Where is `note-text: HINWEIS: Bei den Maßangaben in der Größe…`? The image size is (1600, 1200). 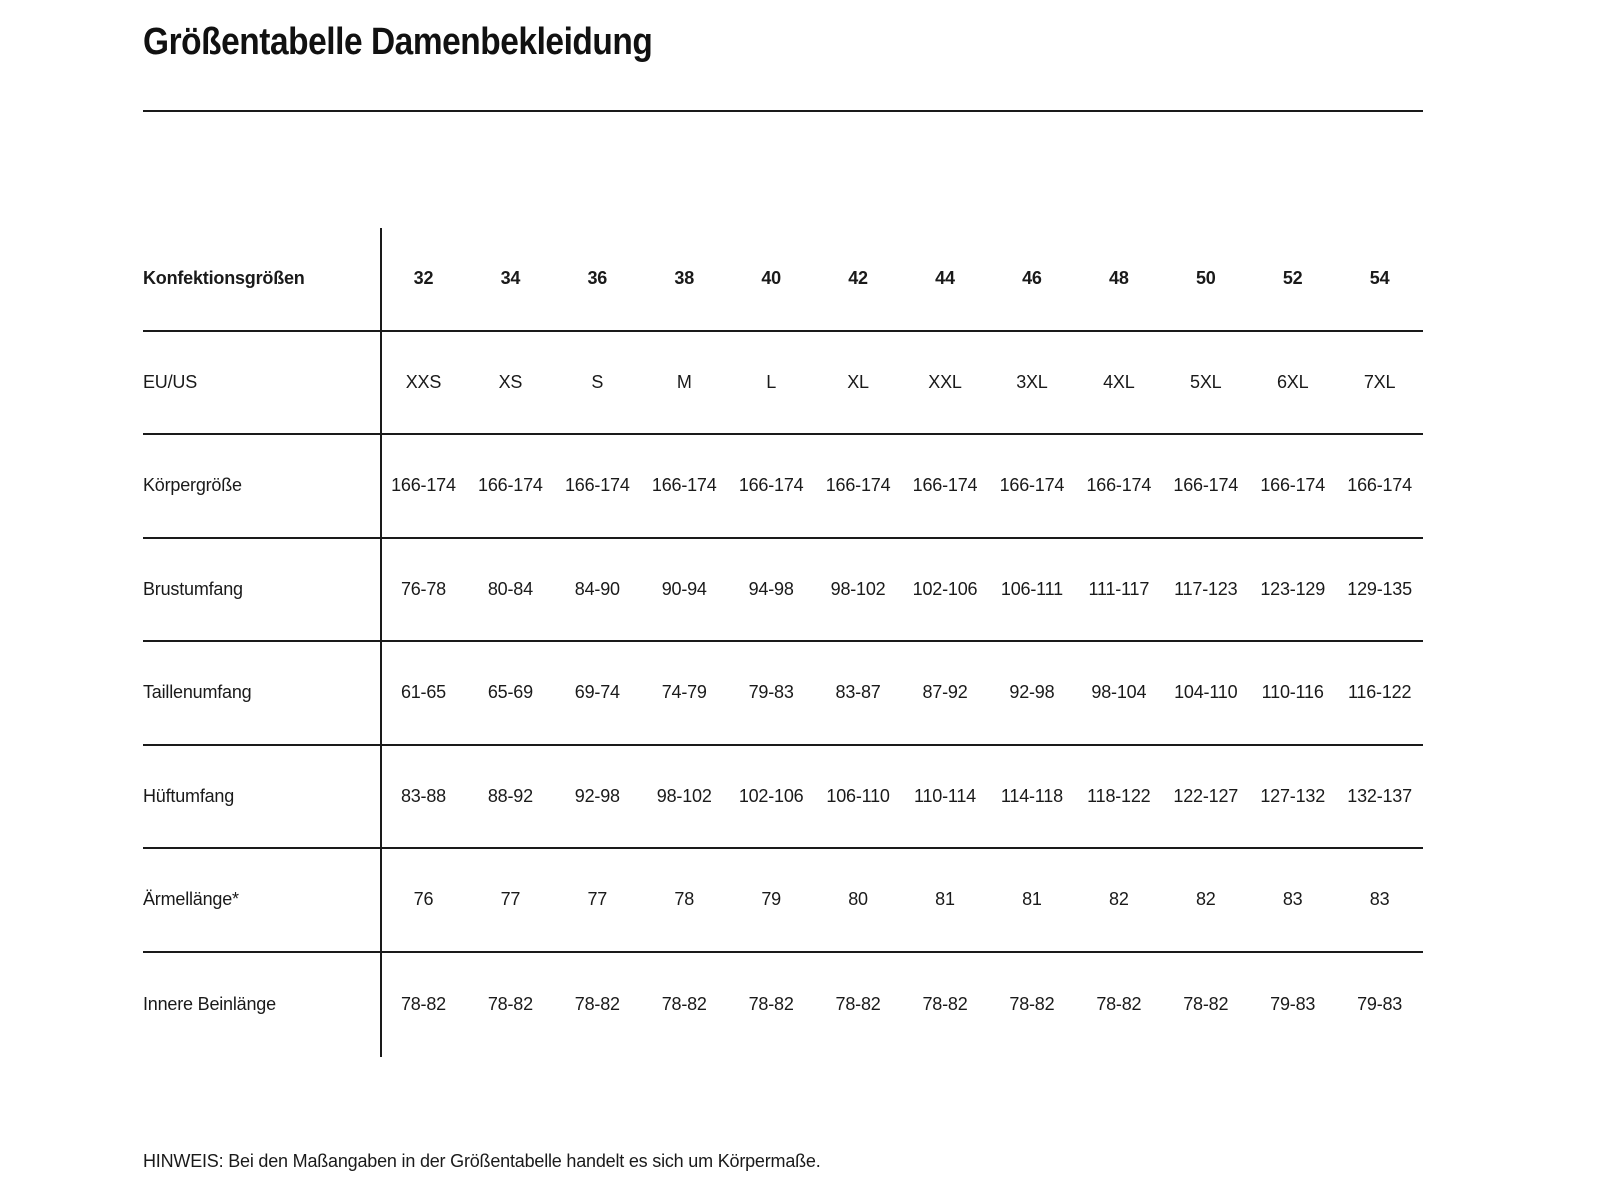
note-text: HINWEIS: Bei den Maßangaben in der Größe… is located at coordinates (482, 1160).